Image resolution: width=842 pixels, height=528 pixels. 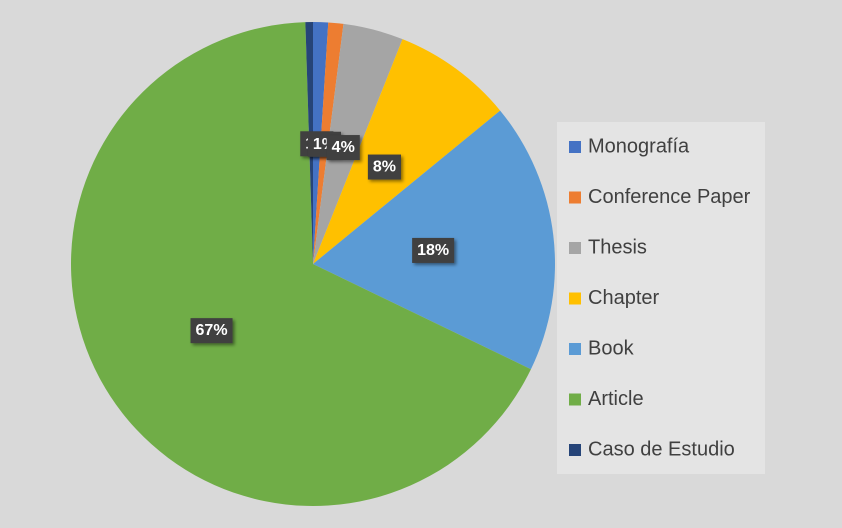 I want to click on data-label: 8%, so click(x=384, y=167).